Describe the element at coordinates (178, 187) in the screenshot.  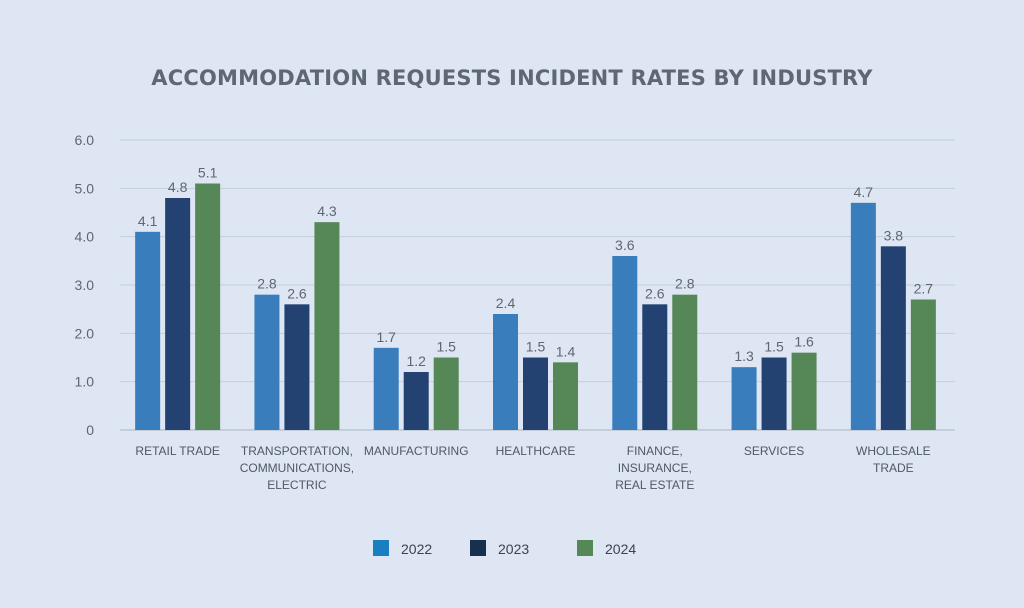
I see `data-label: 4.8` at that location.